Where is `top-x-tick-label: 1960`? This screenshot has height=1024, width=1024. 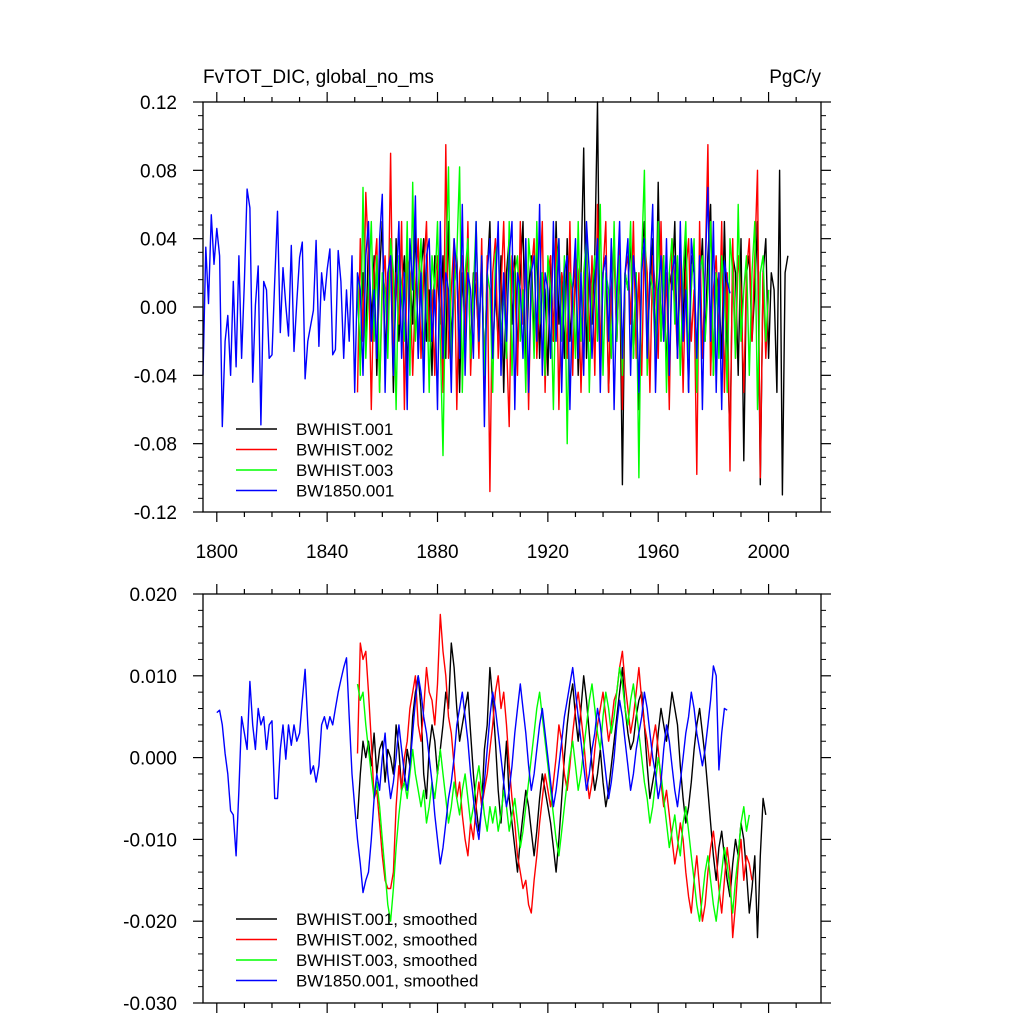
top-x-tick-label: 1960 is located at coordinates (658, 552).